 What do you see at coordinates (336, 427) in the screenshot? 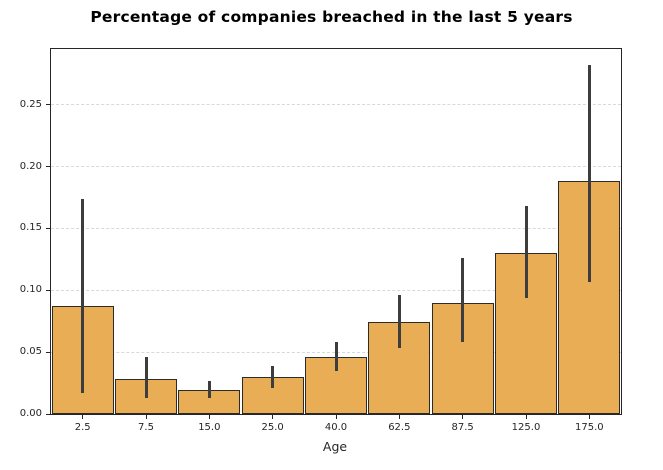
I see `x-tick-label: 40.0` at bounding box center [336, 427].